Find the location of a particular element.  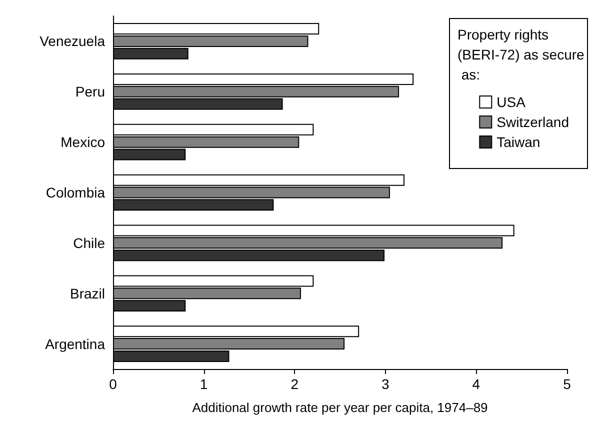

x-tick-label: 2 is located at coordinates (294, 384).